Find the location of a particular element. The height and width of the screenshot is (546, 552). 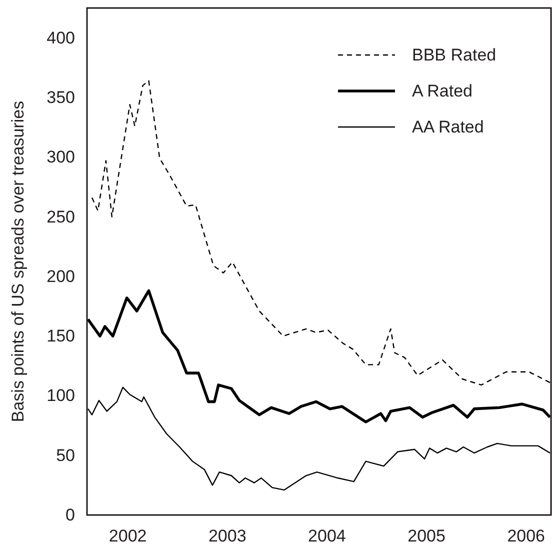

y-tick-label: 250 is located at coordinates (60, 216).